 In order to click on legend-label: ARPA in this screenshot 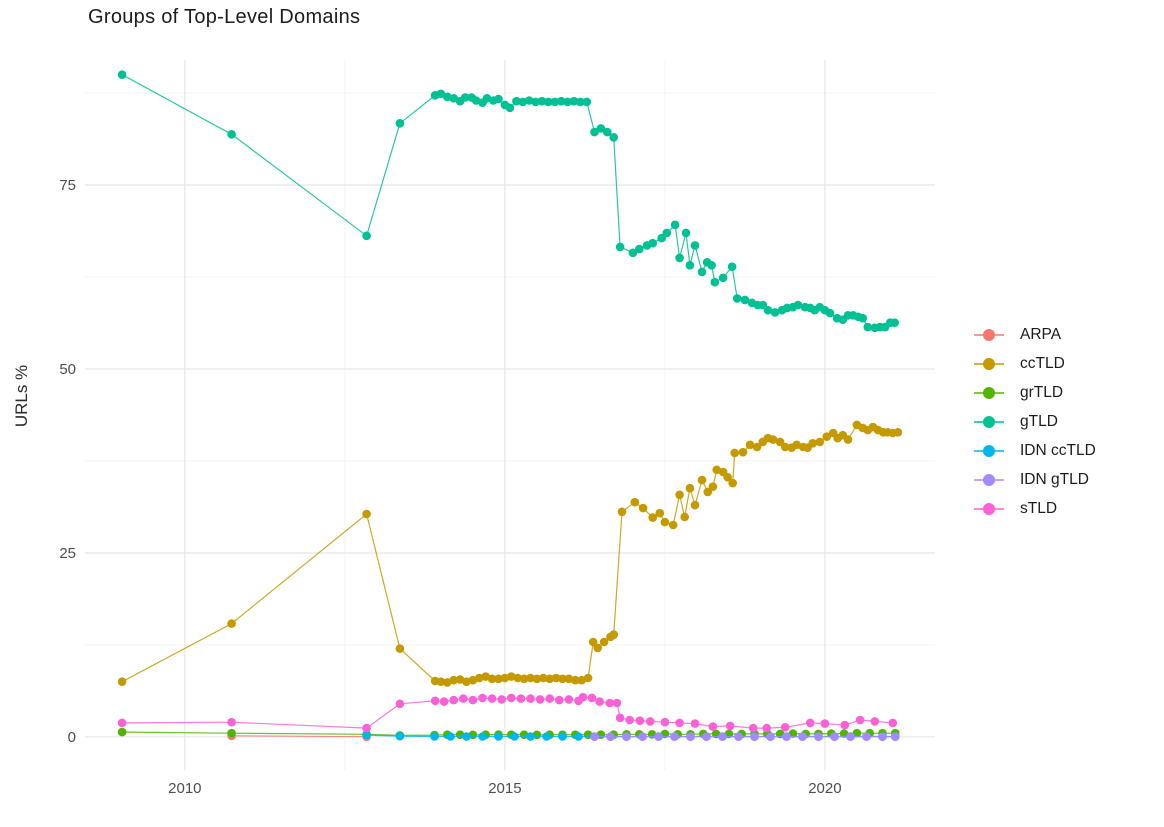, I will do `click(1041, 334)`.